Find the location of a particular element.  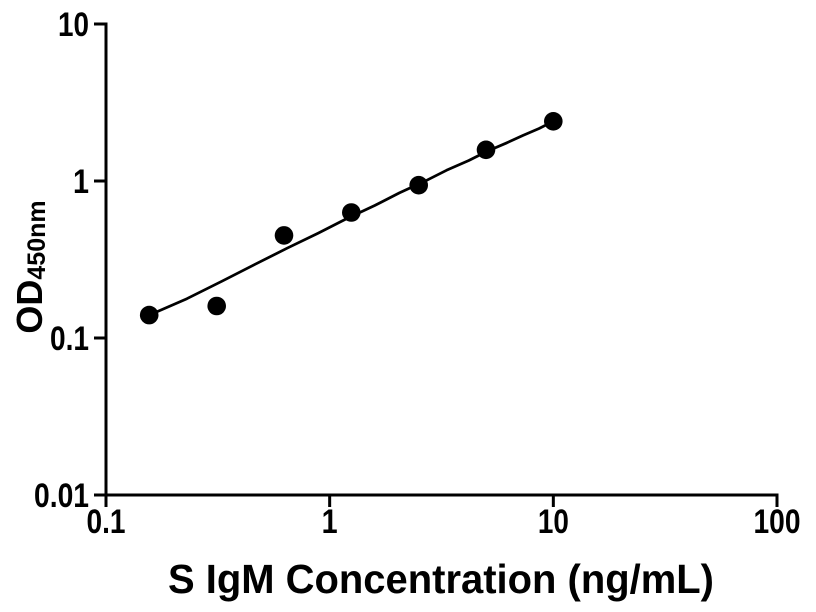

x-tick-label: 1 is located at coordinates (330, 522).